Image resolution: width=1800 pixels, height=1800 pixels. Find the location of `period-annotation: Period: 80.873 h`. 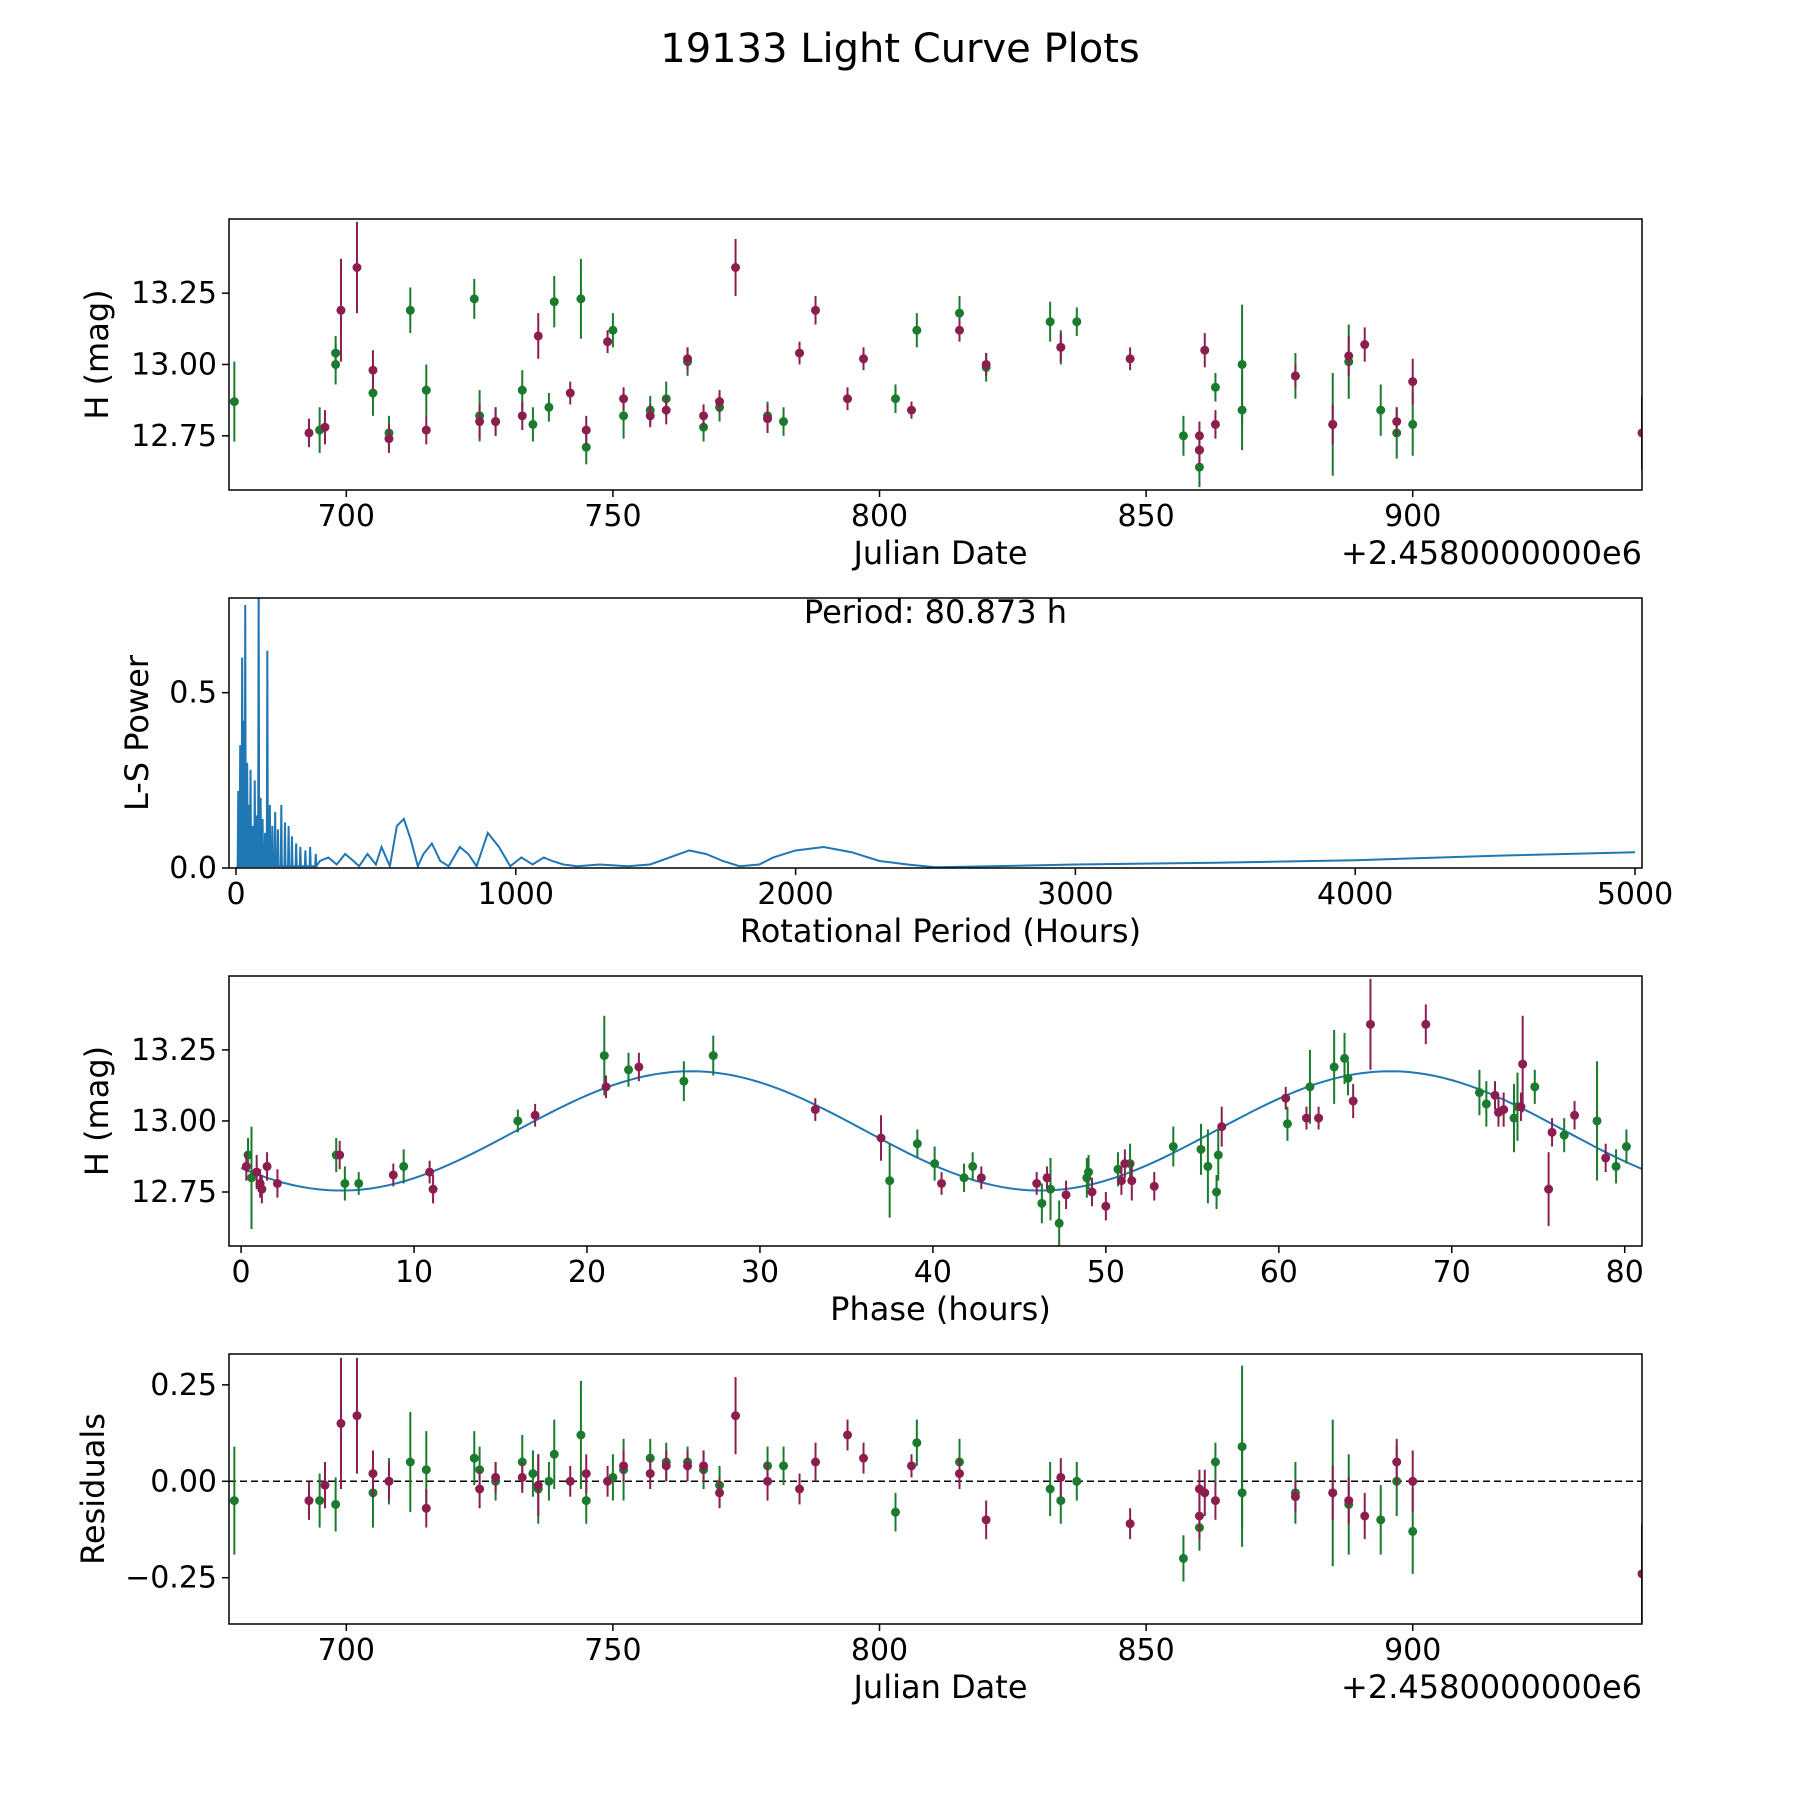

period-annotation: Period: 80.873 h is located at coordinates (935, 612).